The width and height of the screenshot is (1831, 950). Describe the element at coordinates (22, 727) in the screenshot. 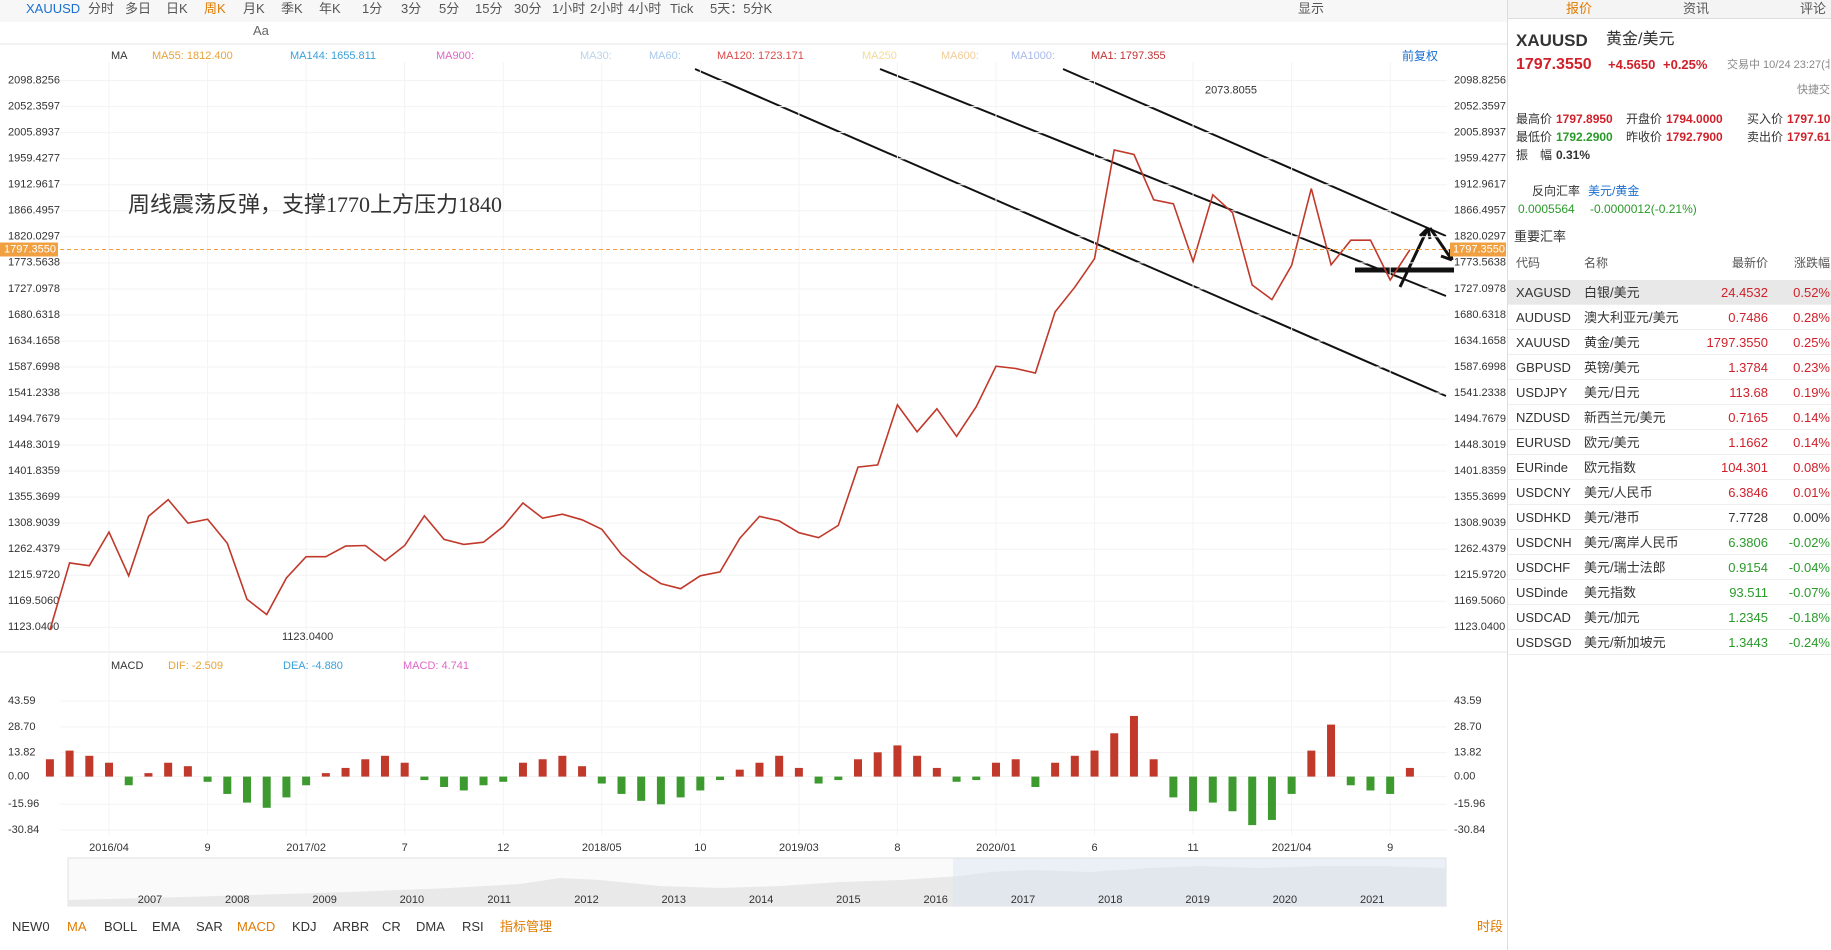

I see `y-tick-label: 28.70` at that location.